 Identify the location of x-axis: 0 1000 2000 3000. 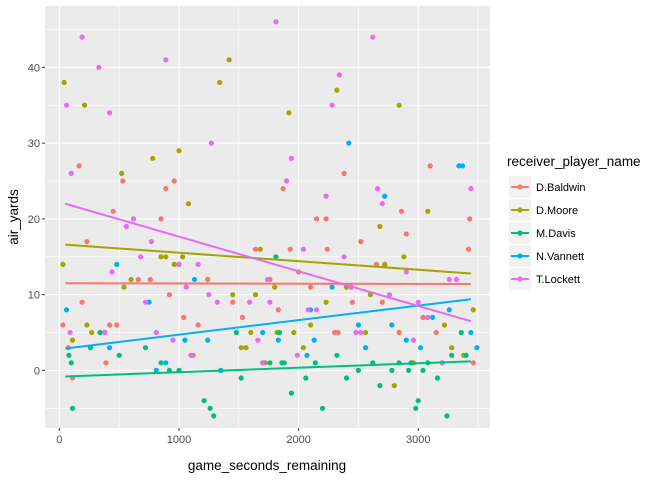
(243, 437).